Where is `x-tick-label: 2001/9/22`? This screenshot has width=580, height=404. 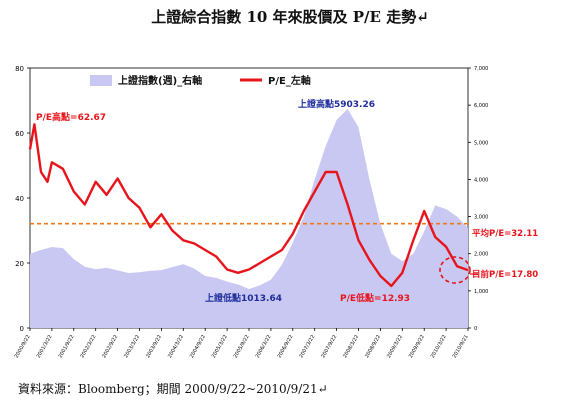 x-tick-label: 2001/9/22 is located at coordinates (67, 346).